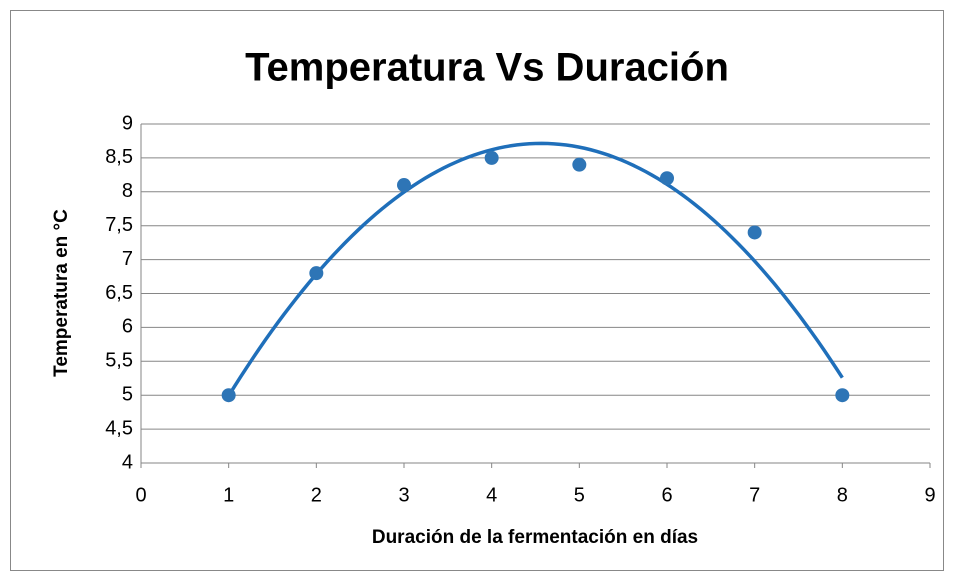 The image size is (954, 581). What do you see at coordinates (842, 495) in the screenshot?
I see `x-tick-label: 8` at bounding box center [842, 495].